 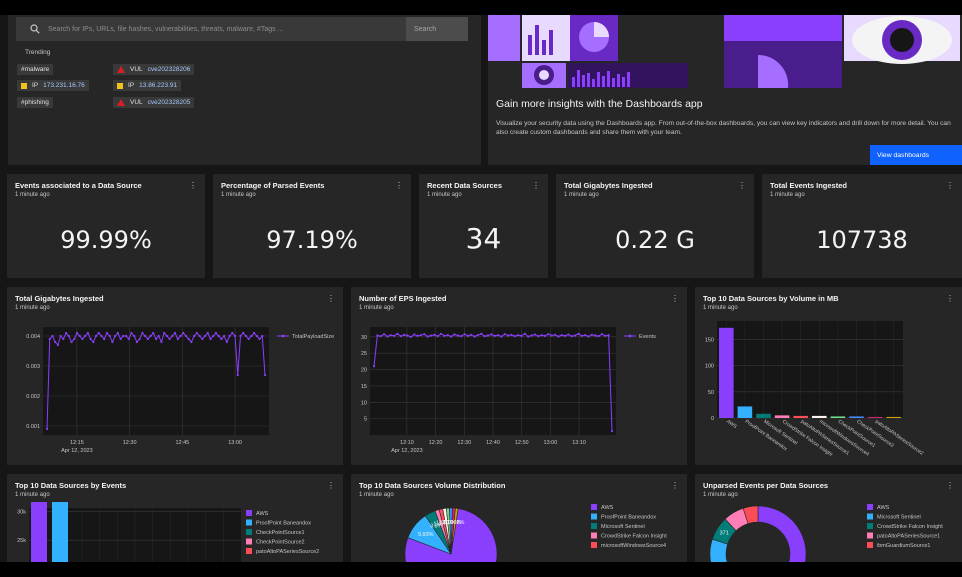 What do you see at coordinates (712, 419) in the screenshot?
I see `y-tick-label: 0` at bounding box center [712, 419].